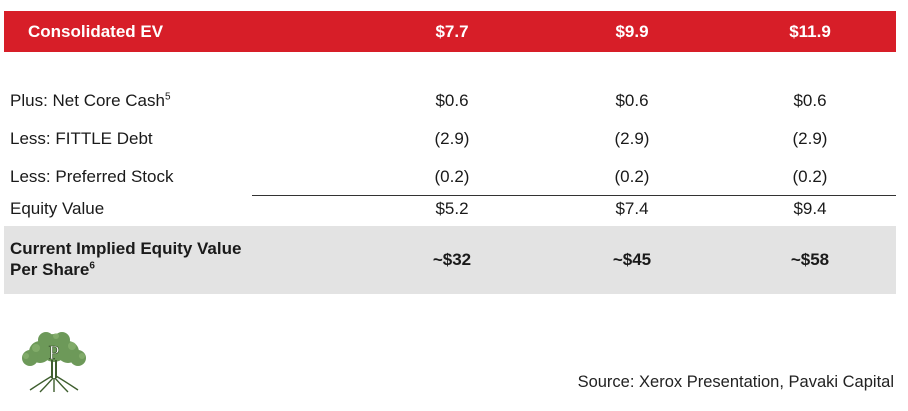 This screenshot has height=411, width=908. I want to click on table-row: Plus: Net Core Cash5 $0.6 $0.6 $0.6, so click(450, 101).